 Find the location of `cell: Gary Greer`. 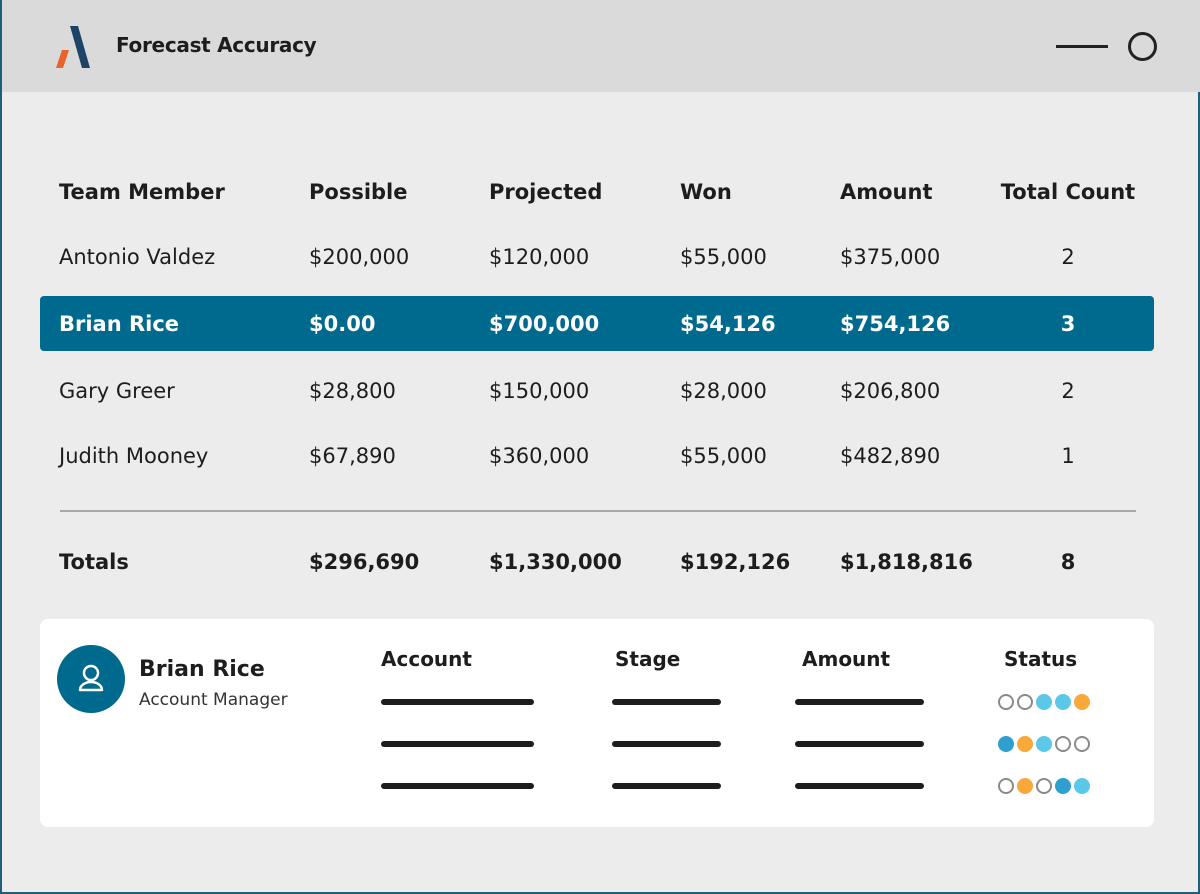

cell: Gary Greer is located at coordinates (117, 390).